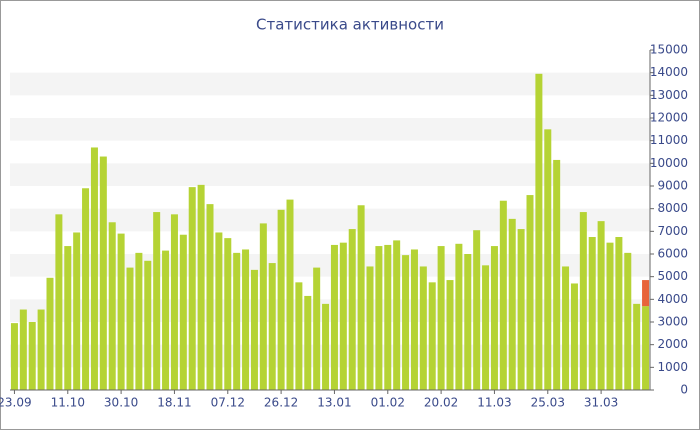  What do you see at coordinates (388, 403) in the screenshot?
I see `x-tick-label: 01.02` at bounding box center [388, 403].